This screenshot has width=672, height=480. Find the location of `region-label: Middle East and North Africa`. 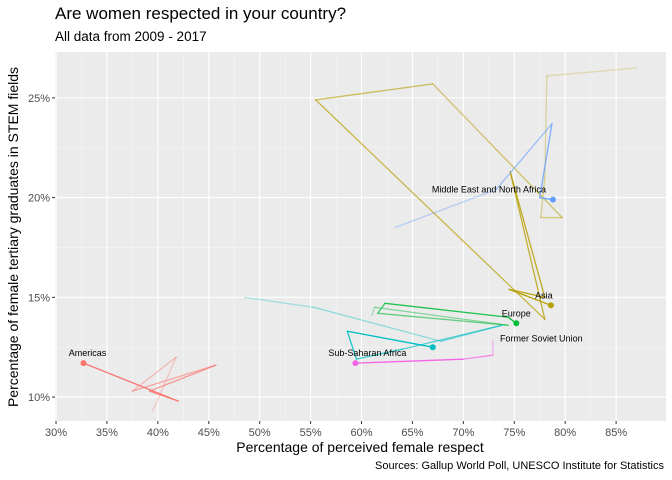

region-label: Middle East and North Africa is located at coordinates (489, 190).